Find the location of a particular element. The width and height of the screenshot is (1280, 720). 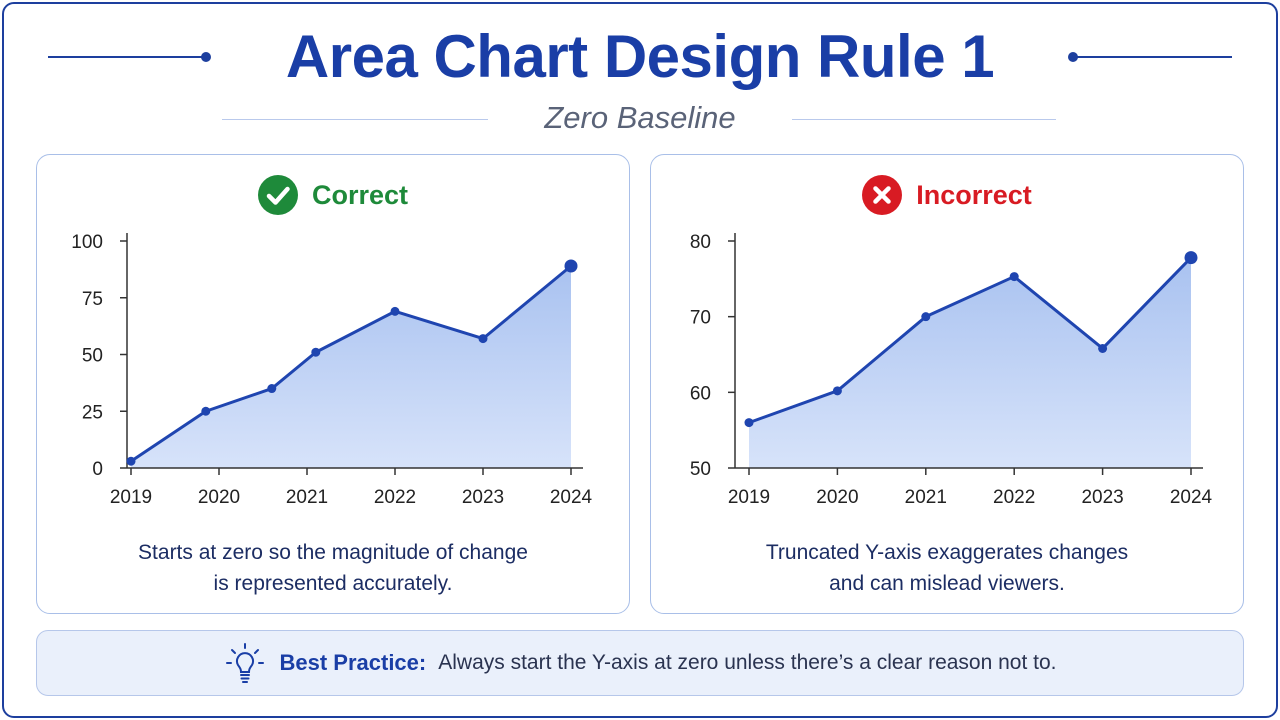

y-tick-label: 25 is located at coordinates (92, 412).